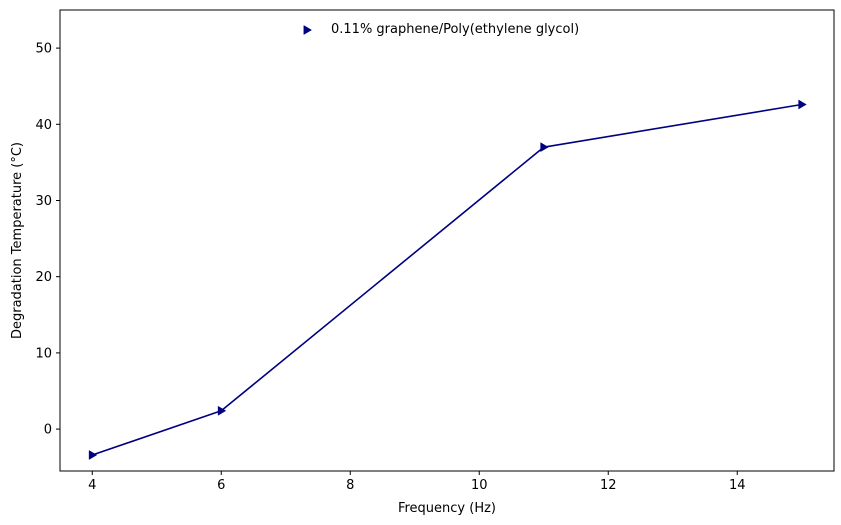 This screenshot has height=525, width=841. What do you see at coordinates (350, 485) in the screenshot?
I see `x-tick-label: 8` at bounding box center [350, 485].